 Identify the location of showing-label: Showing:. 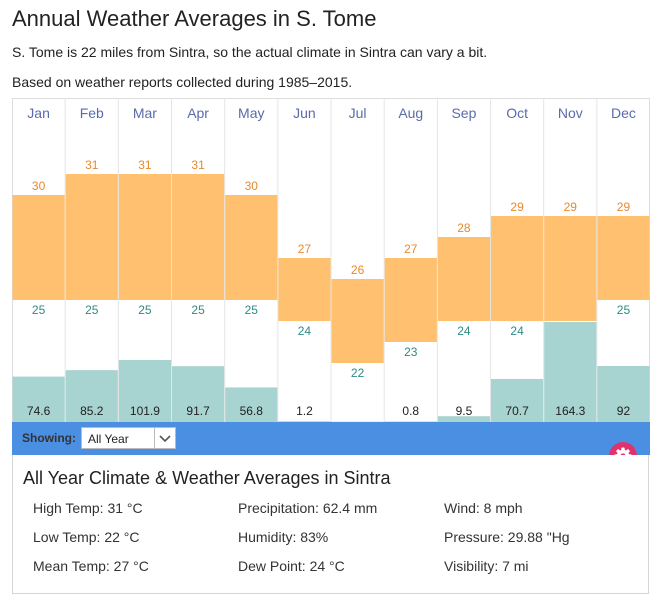
(49, 438).